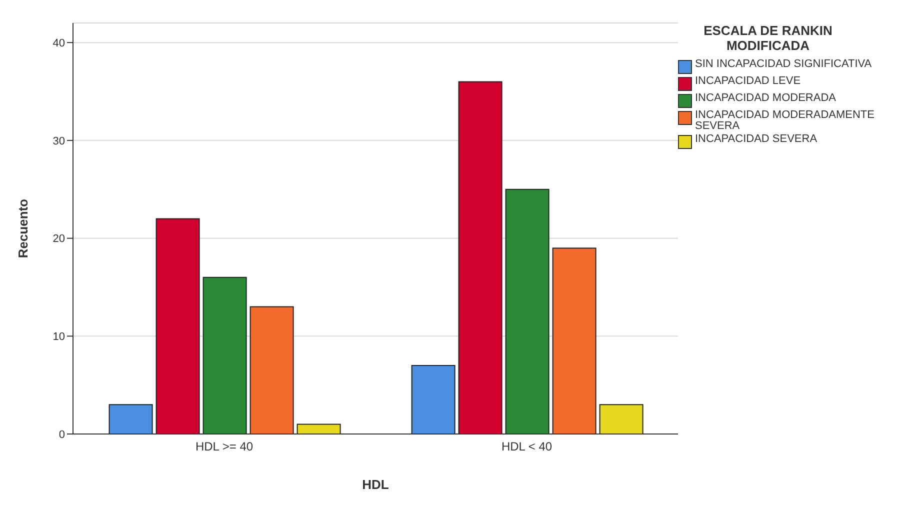 This screenshot has height=512, width=906. Describe the element at coordinates (748, 81) in the screenshot. I see `legend-label: INCAPACIDAD LEVE` at that location.